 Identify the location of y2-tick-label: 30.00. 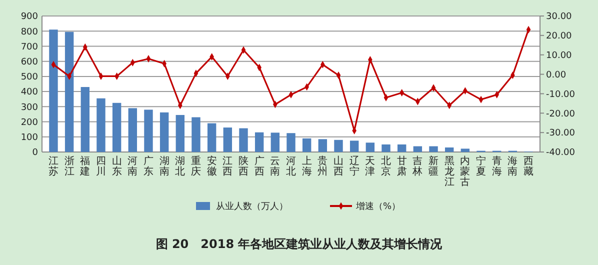
(559, 17).